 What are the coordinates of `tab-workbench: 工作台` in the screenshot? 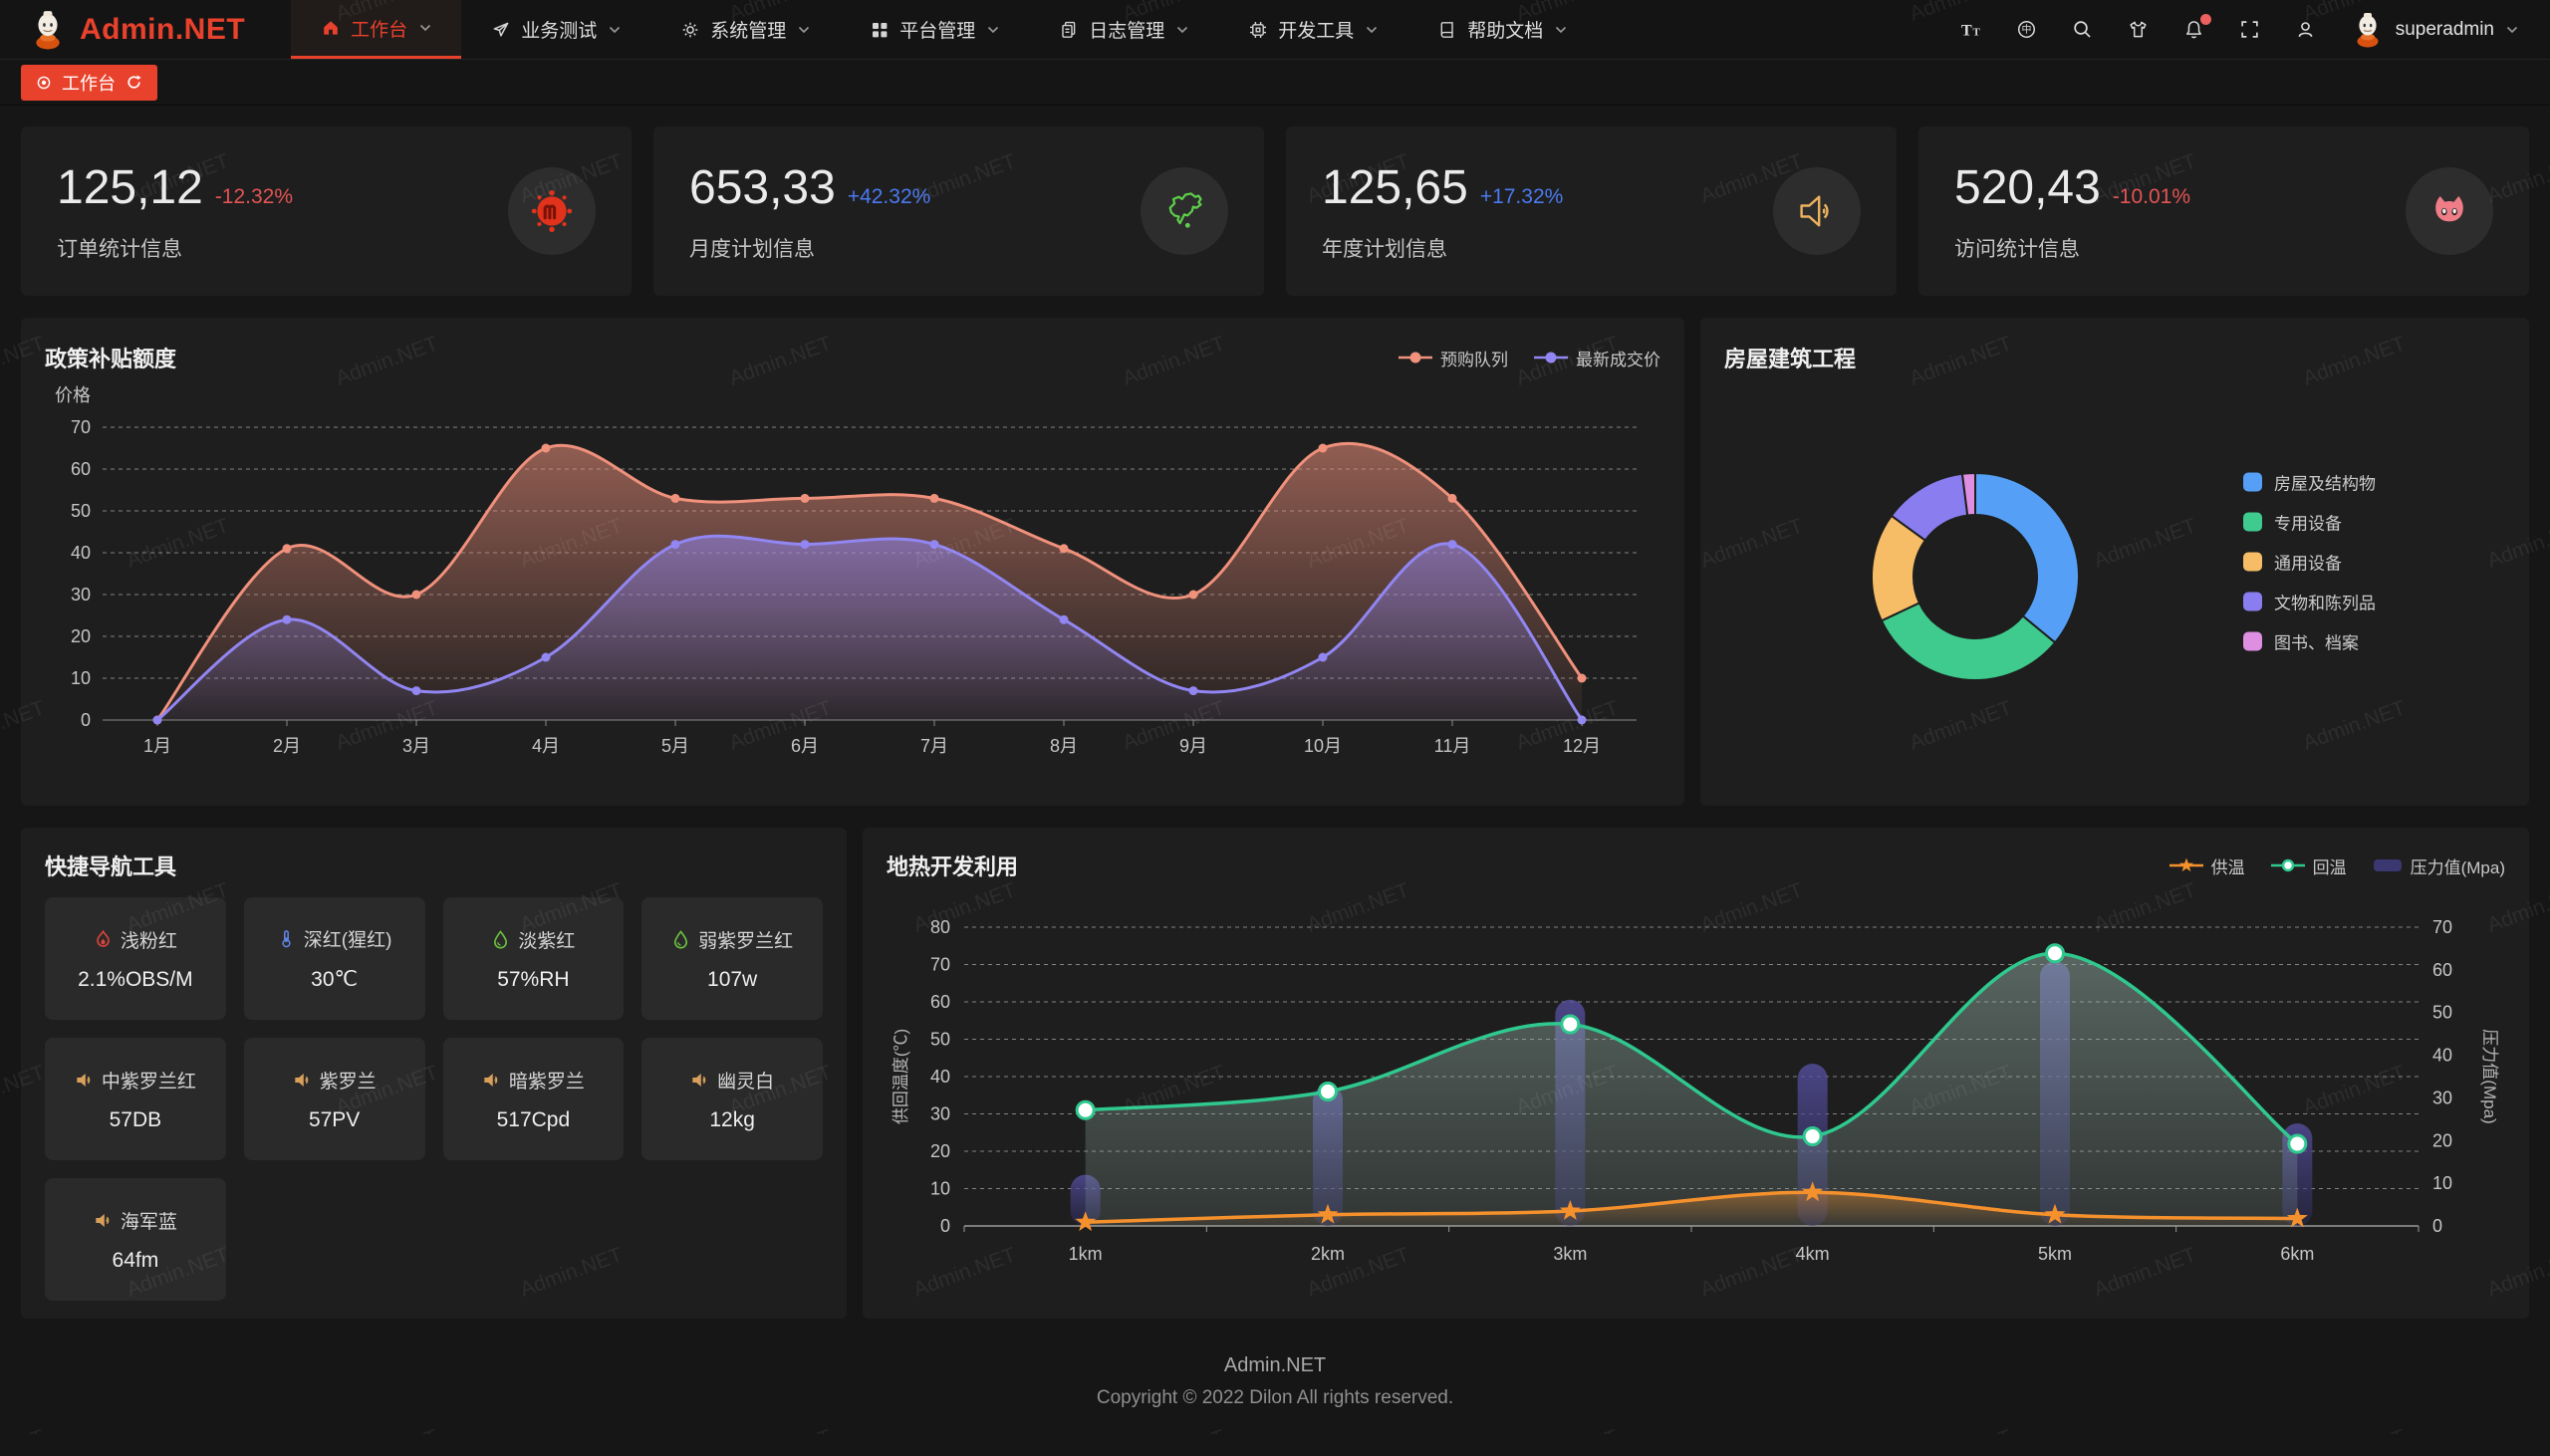 It's located at (89, 82).